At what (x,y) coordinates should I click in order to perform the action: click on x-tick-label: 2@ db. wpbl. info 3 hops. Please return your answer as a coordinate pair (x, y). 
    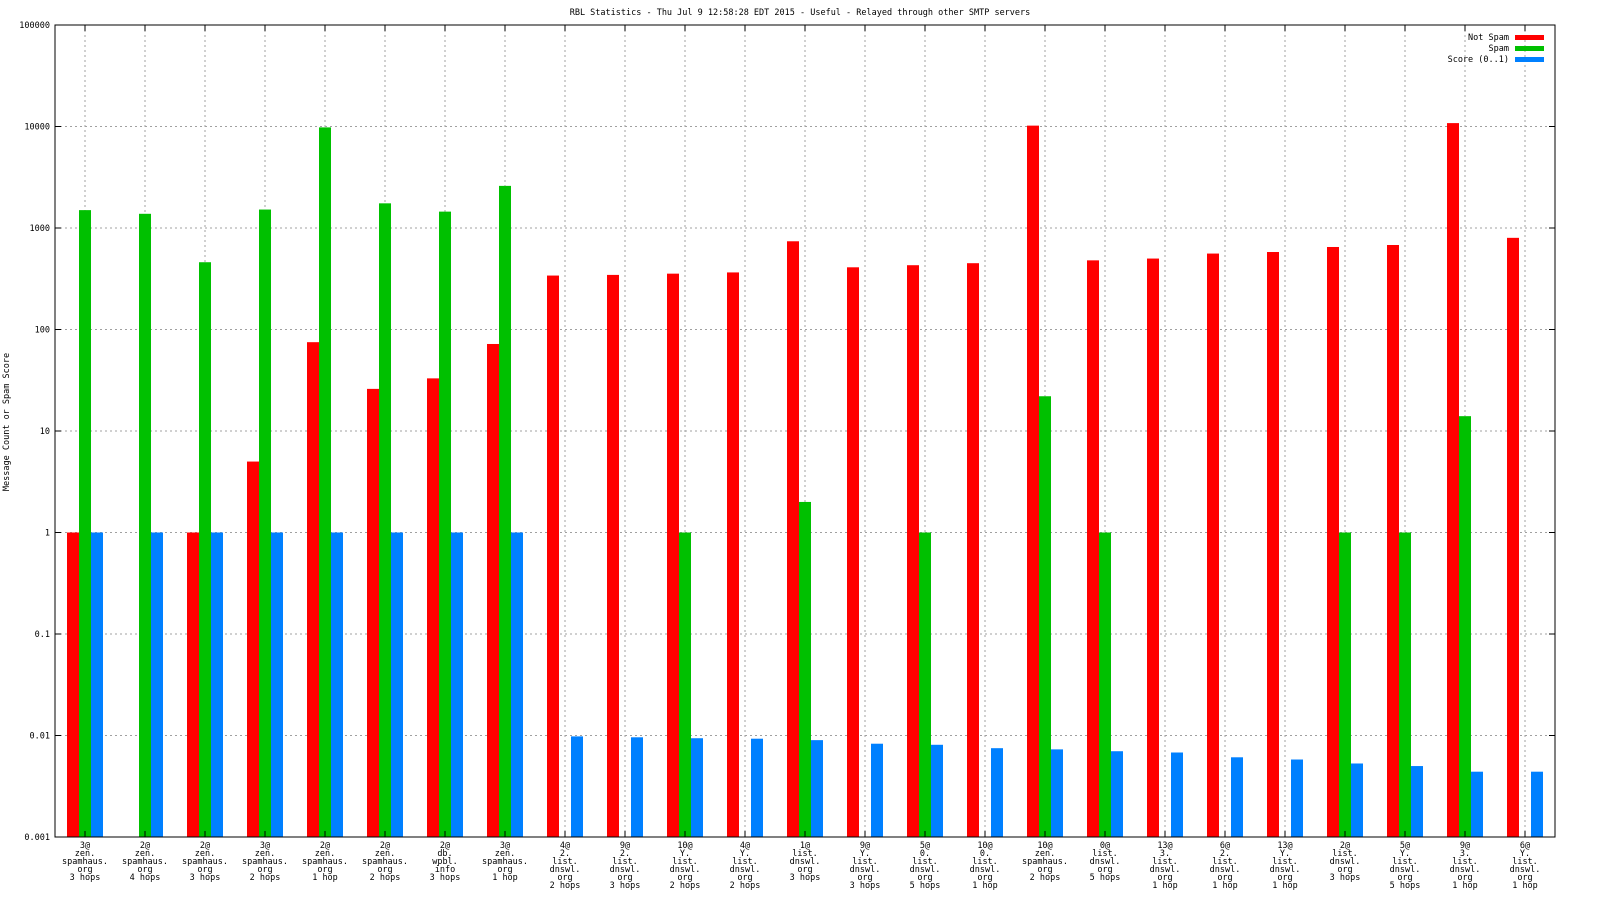
    Looking at the image, I should click on (445, 862).